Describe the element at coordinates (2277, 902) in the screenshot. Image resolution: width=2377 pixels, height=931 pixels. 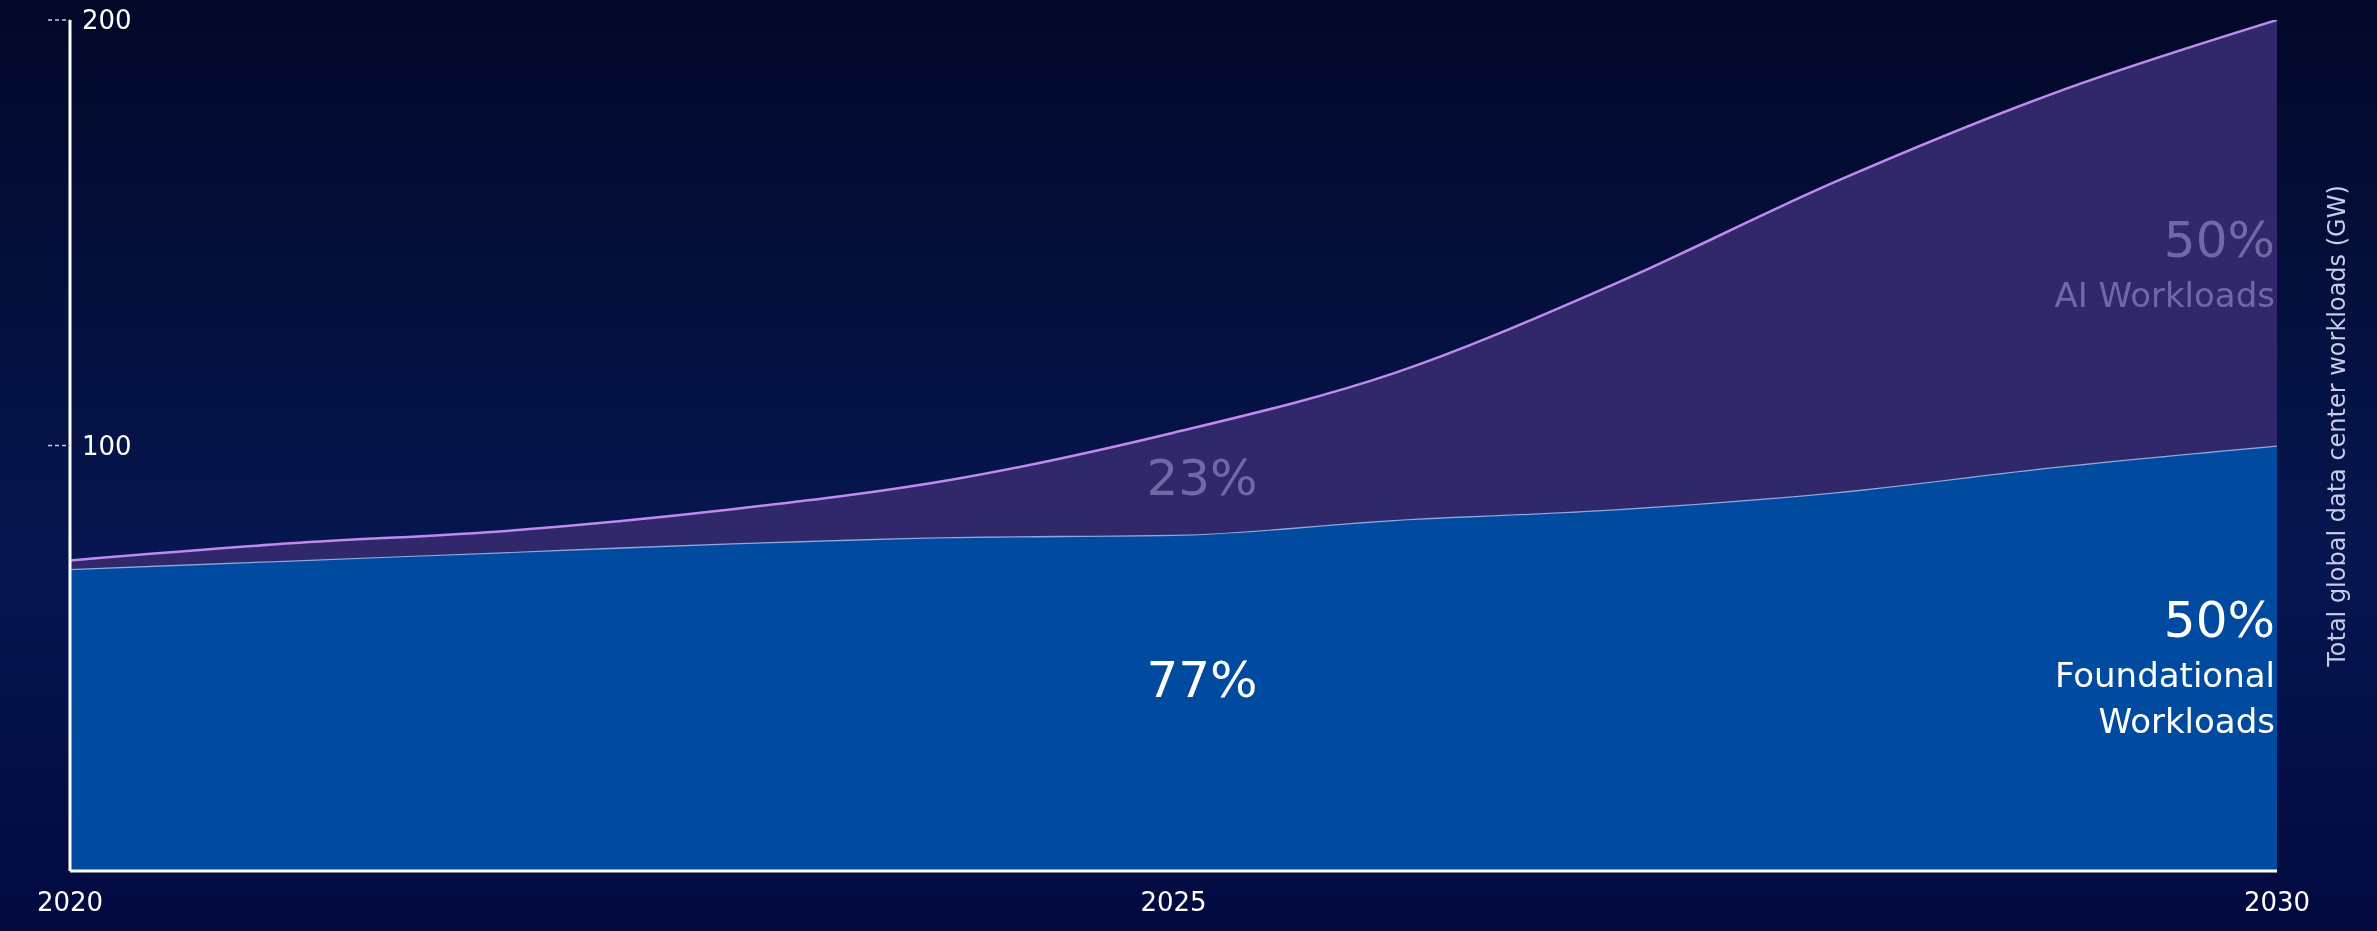
I see `x-tick-label: 2030` at that location.